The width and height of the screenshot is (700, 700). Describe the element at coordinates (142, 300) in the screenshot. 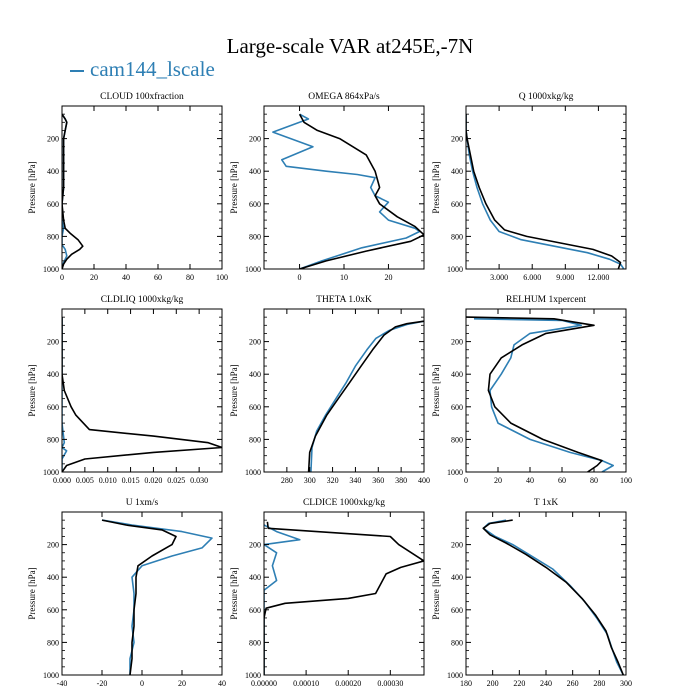

I see `panel-title: CLDLIQ 1000xkg/kg` at that location.